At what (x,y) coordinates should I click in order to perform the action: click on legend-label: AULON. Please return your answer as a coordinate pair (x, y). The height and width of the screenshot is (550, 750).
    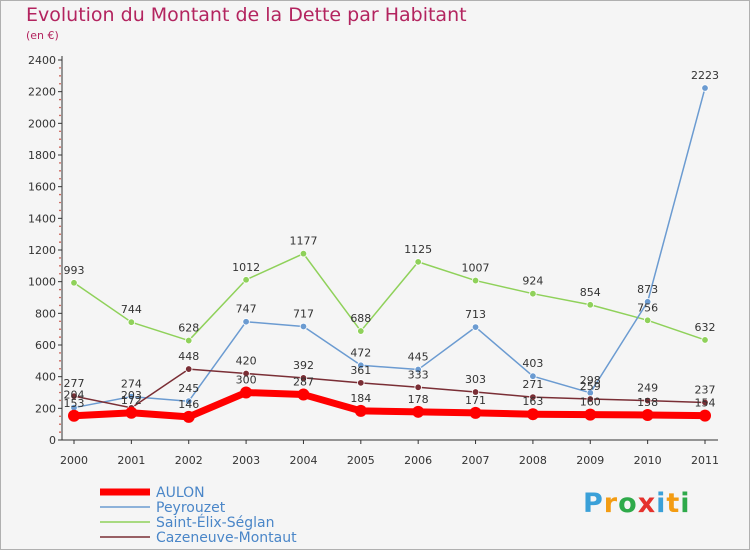
    Looking at the image, I should click on (180, 493).